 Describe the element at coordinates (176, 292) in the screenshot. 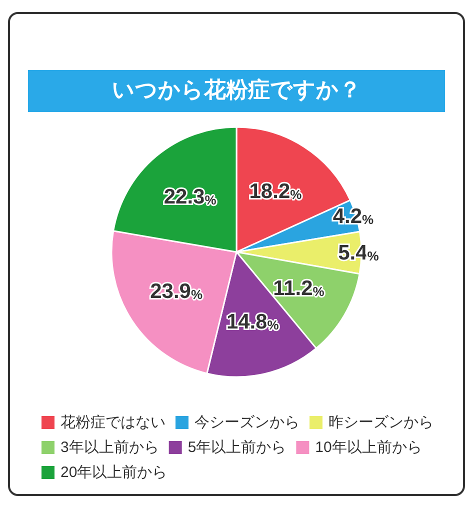

I see `data-label: 23.9%` at that location.